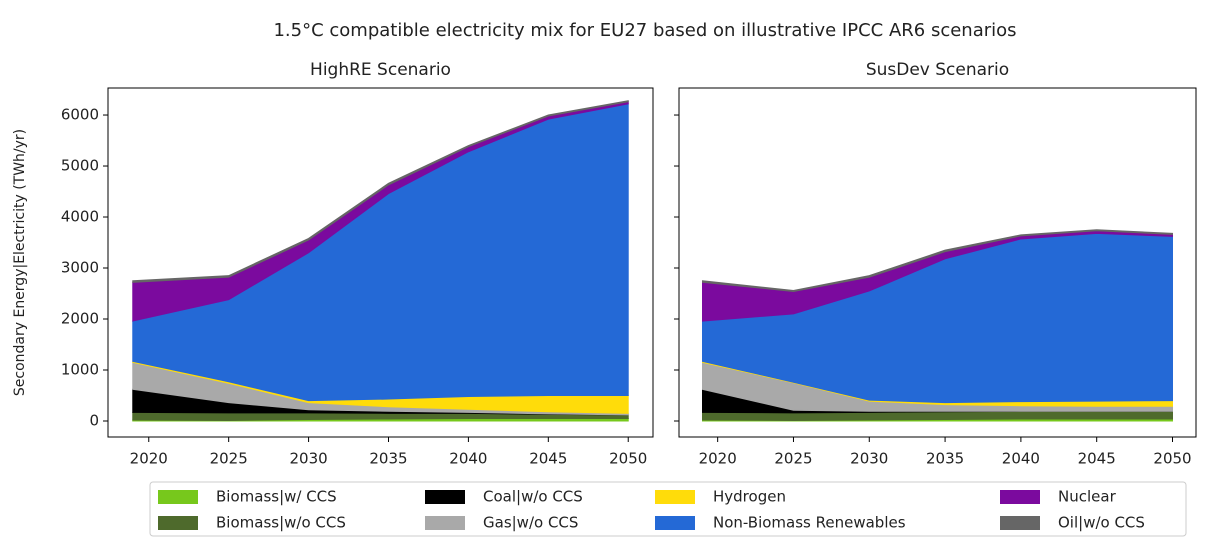  What do you see at coordinates (276, 497) in the screenshot?
I see `legend-label: Biomass|w/ CCS` at bounding box center [276, 497].